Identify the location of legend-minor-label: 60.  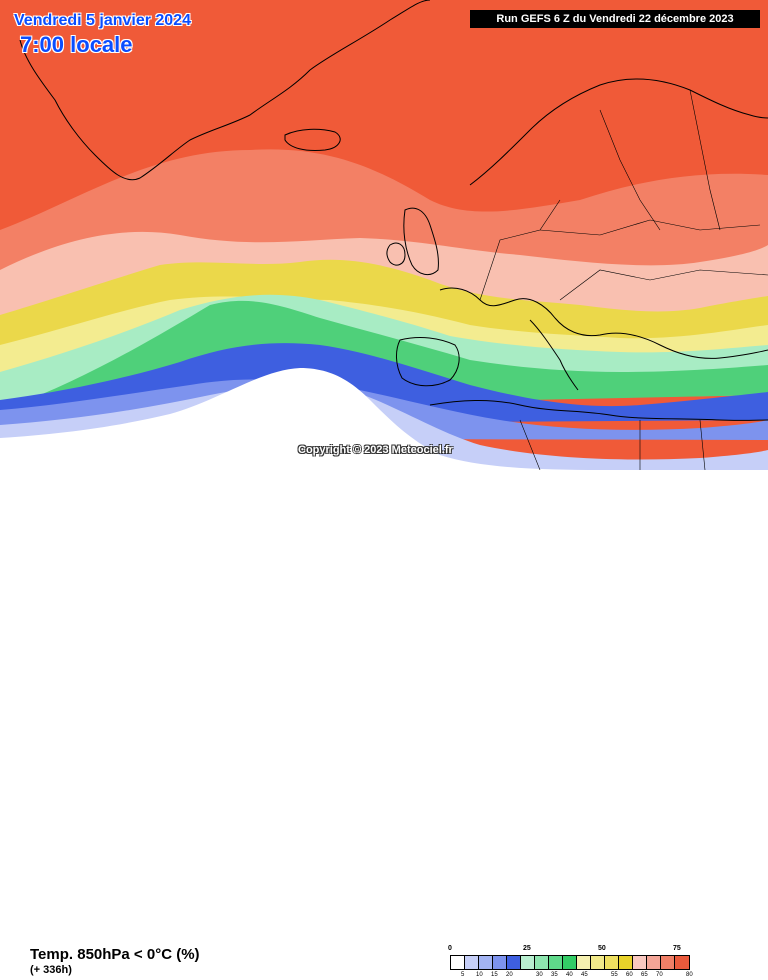
(629, 975).